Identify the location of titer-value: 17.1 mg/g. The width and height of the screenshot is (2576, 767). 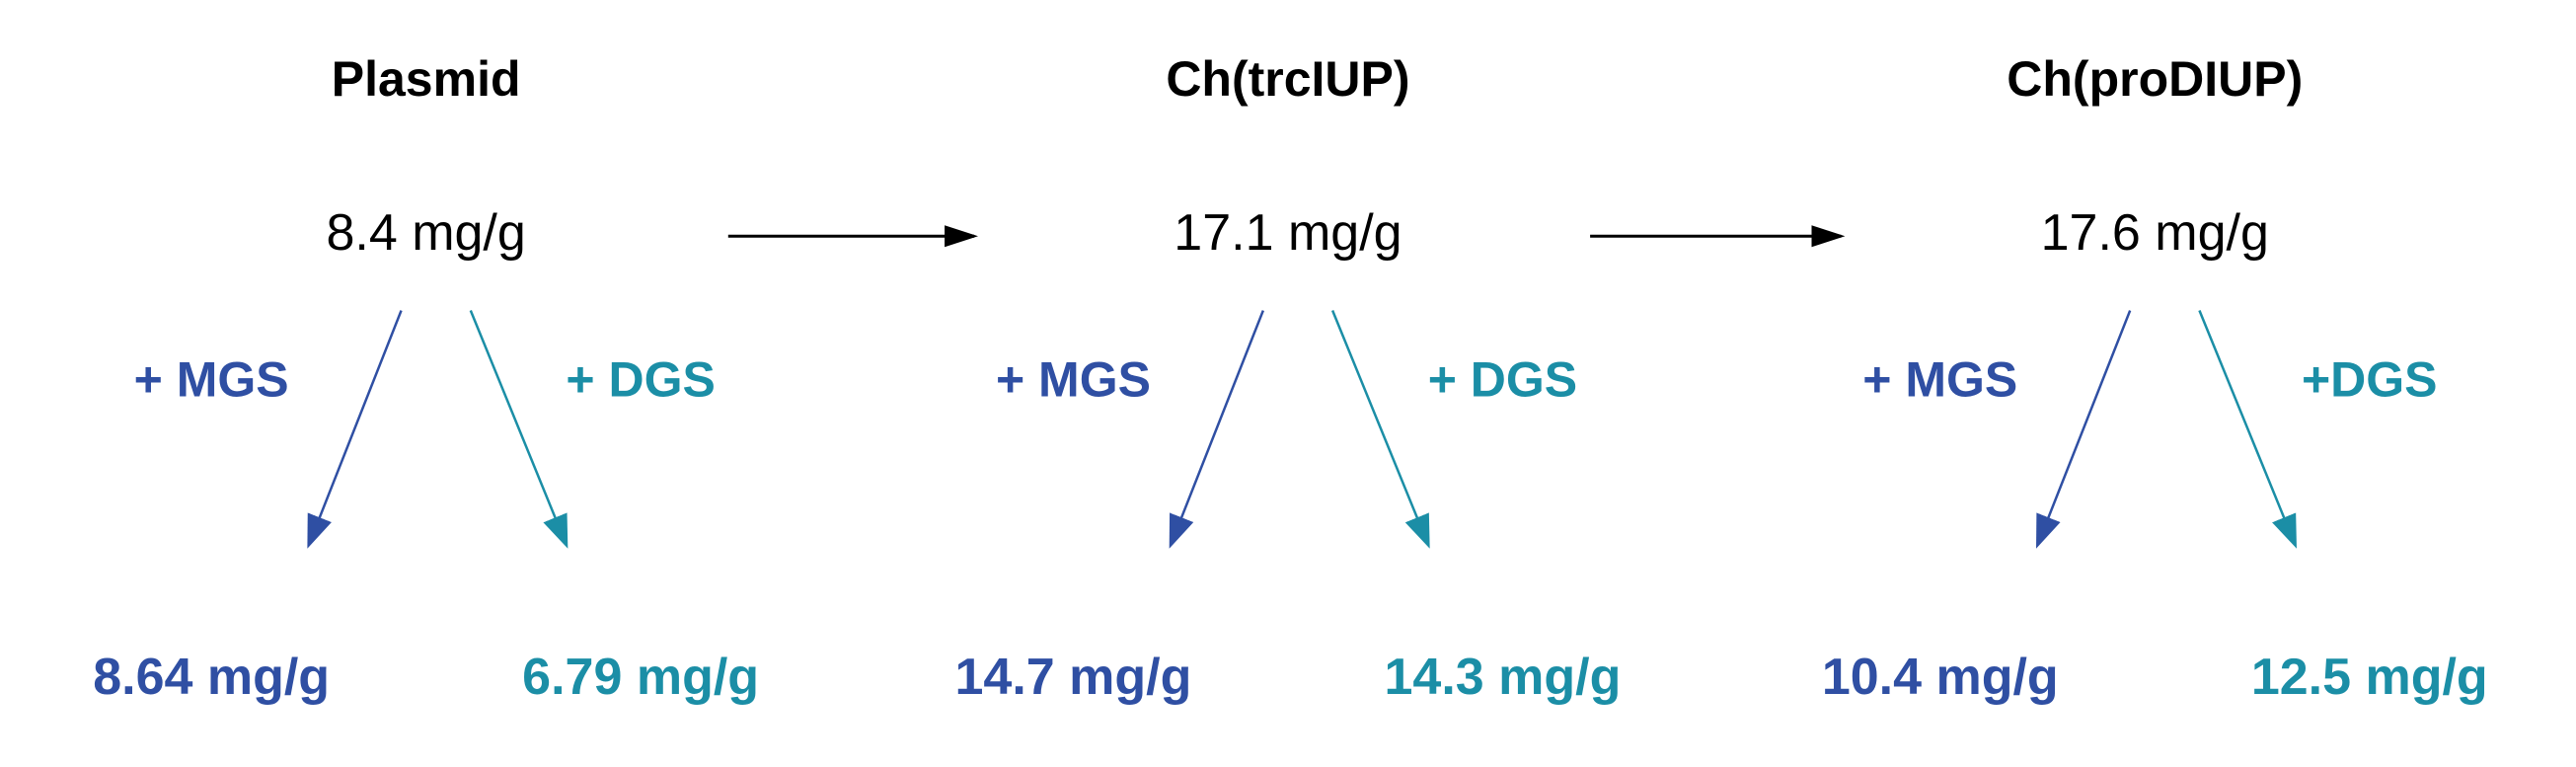
(1288, 233).